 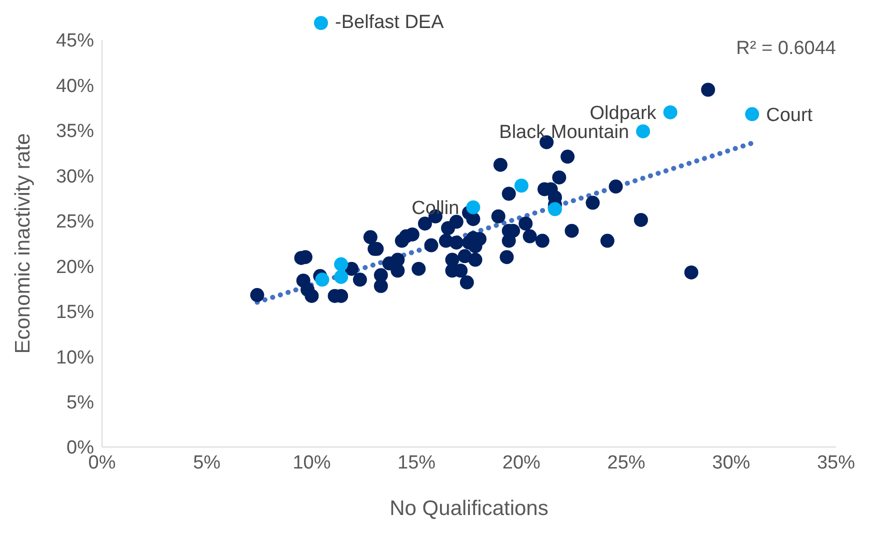 What do you see at coordinates (469, 508) in the screenshot?
I see `x-axis-title: No Qualifications` at bounding box center [469, 508].